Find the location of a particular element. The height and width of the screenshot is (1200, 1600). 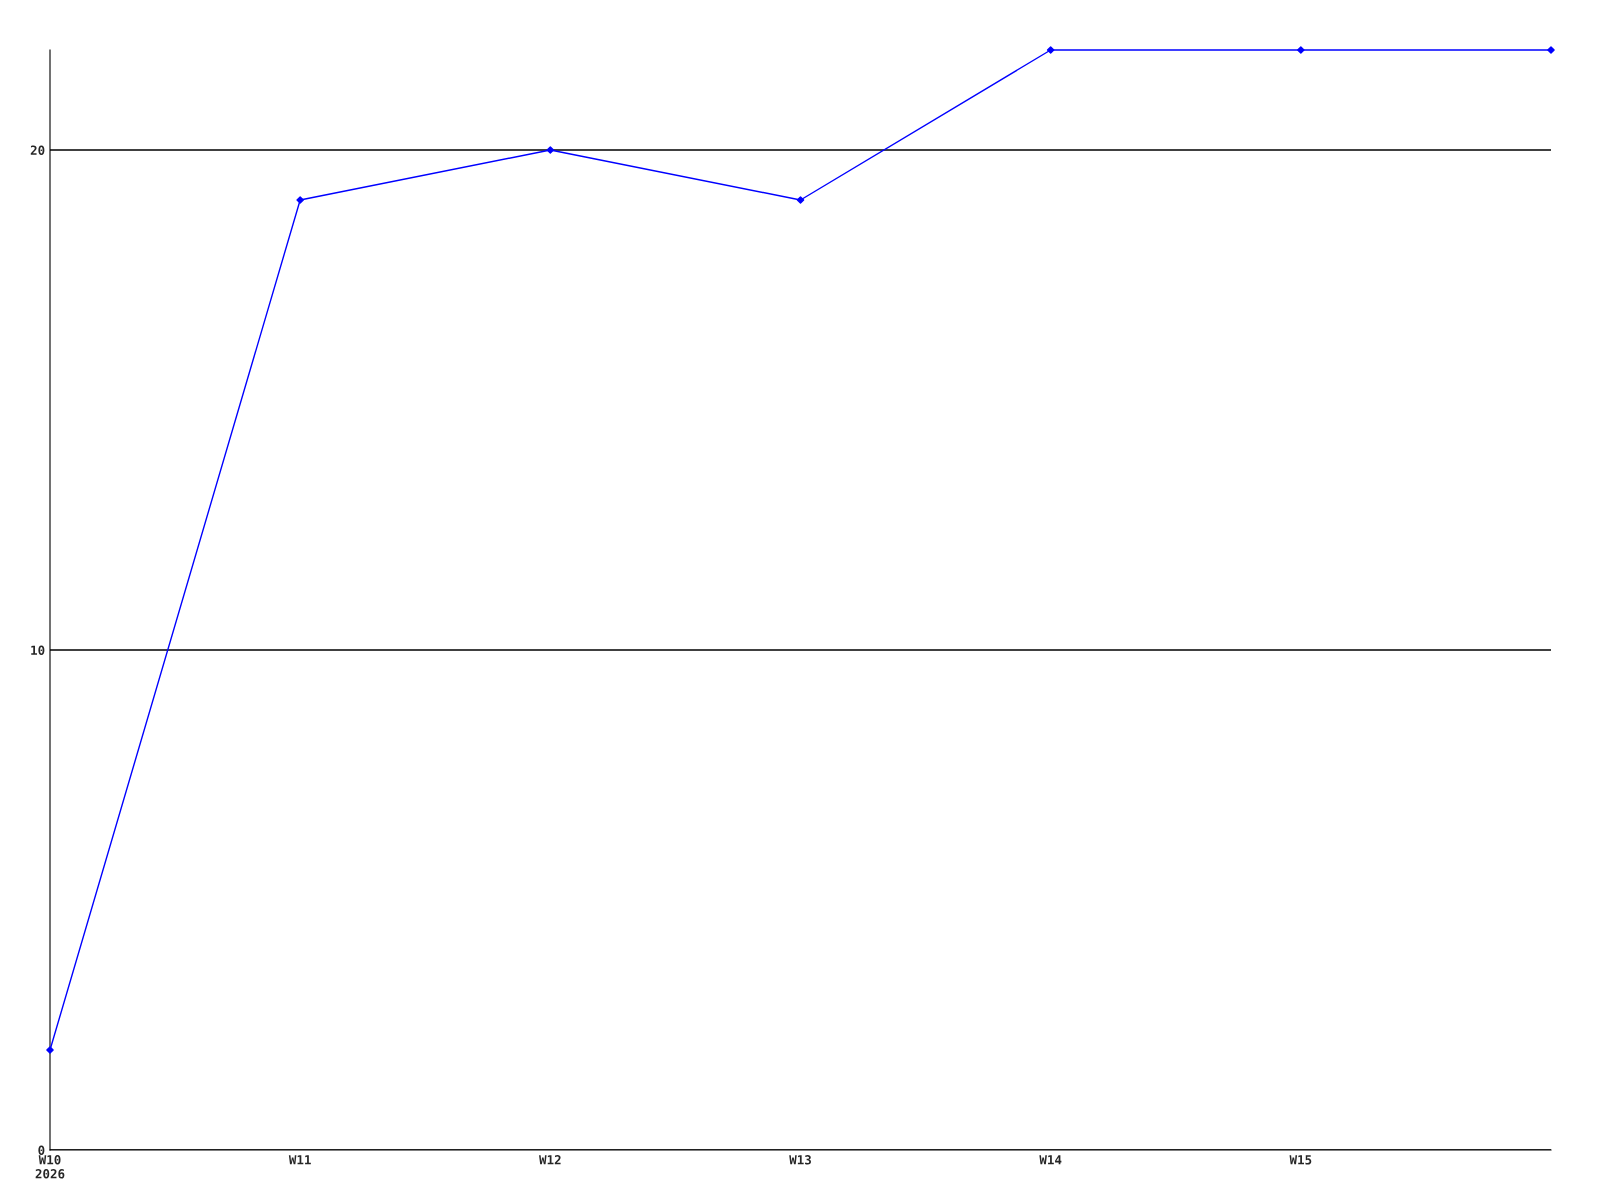

x-tick-label: W10 2026 is located at coordinates (50, 1167).